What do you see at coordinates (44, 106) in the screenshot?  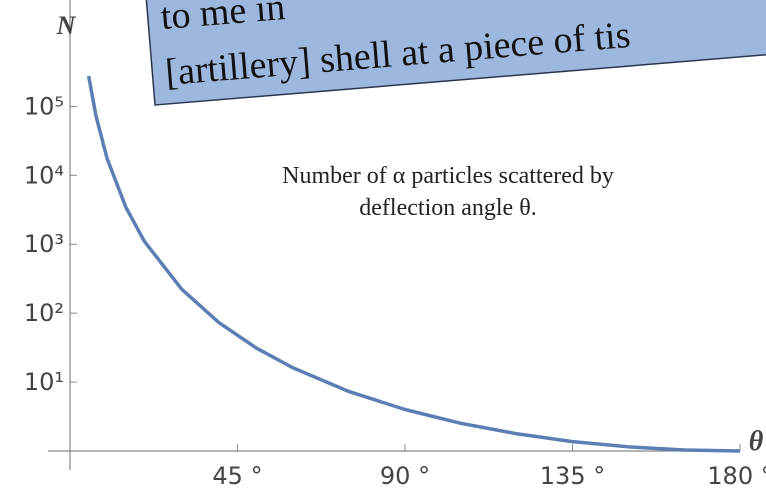 I see `y-tick-label: 10⁵` at bounding box center [44, 106].